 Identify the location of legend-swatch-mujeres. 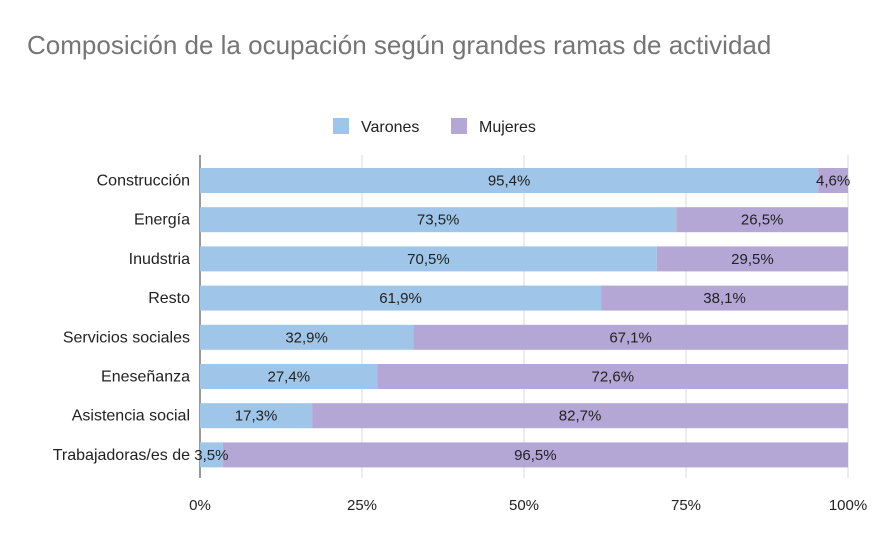
(459, 126).